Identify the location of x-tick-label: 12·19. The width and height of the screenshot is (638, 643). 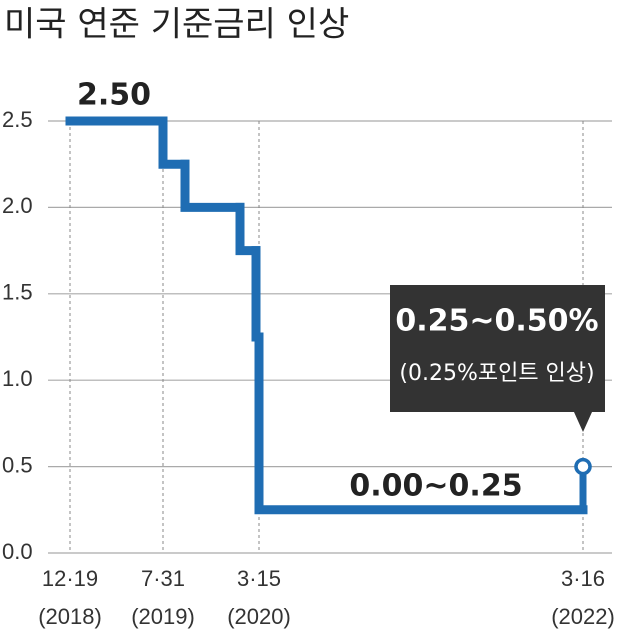
(70, 578).